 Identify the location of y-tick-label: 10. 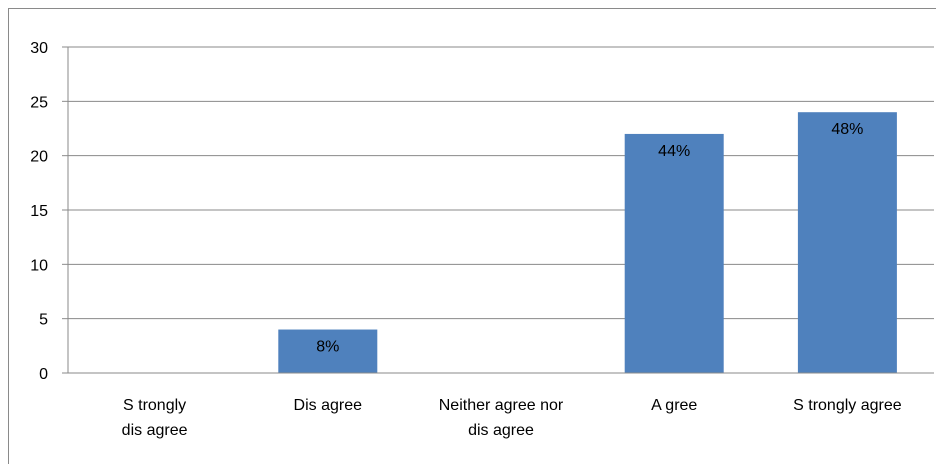
(39, 265).